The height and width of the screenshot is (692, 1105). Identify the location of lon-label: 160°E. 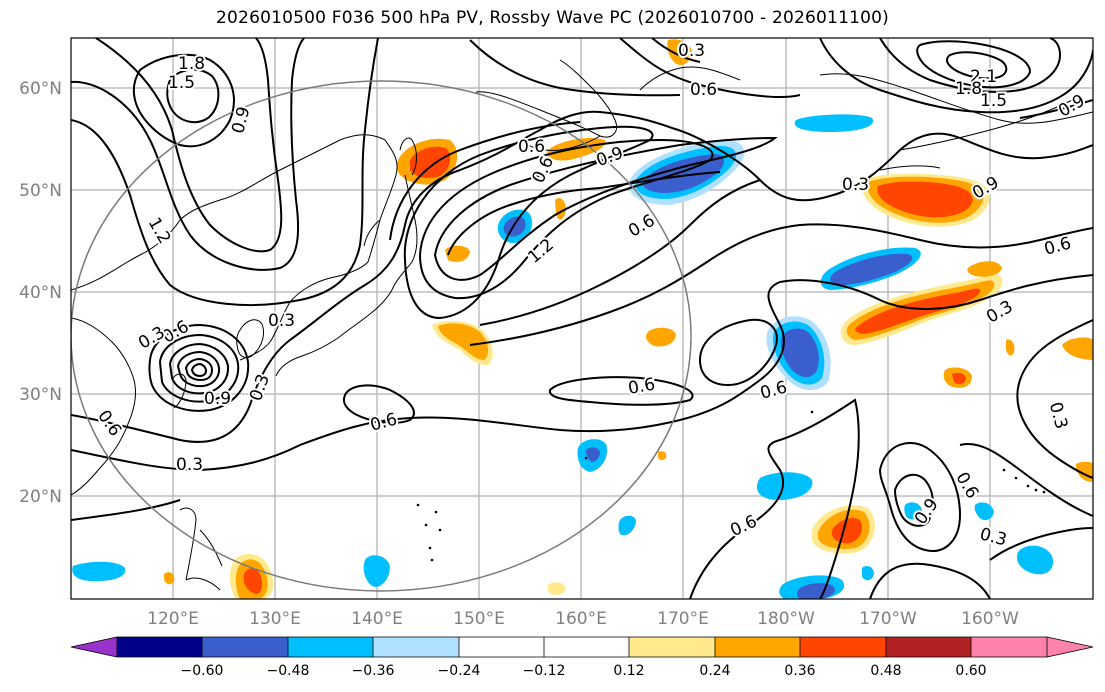
(581, 619).